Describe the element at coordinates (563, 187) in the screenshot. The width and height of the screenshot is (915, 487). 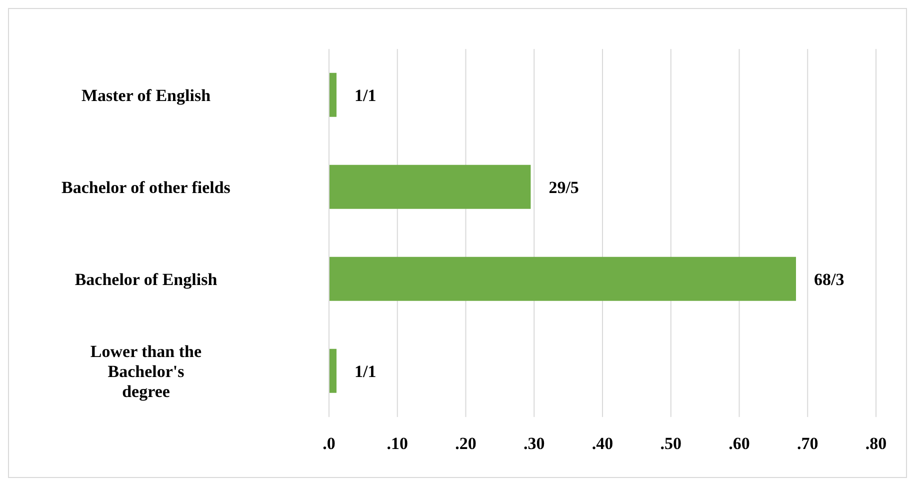
I see `data-label: 29/5` at that location.